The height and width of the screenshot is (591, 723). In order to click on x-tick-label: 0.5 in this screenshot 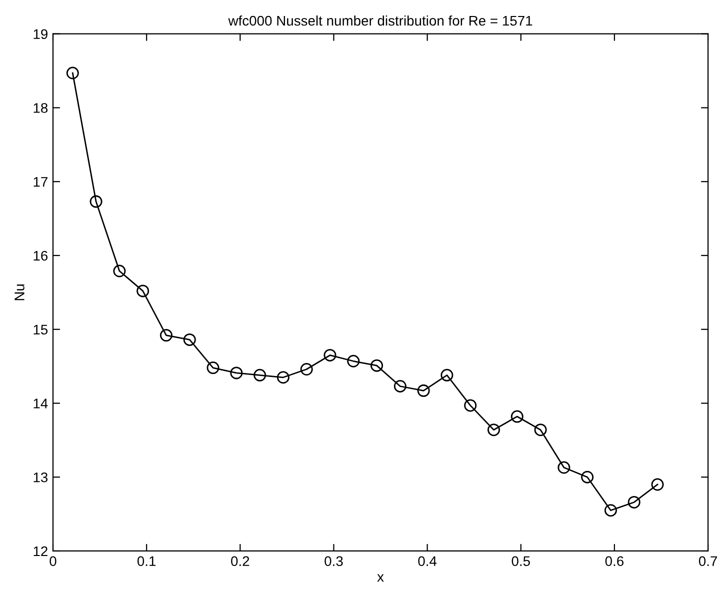, I will do `click(521, 561)`.